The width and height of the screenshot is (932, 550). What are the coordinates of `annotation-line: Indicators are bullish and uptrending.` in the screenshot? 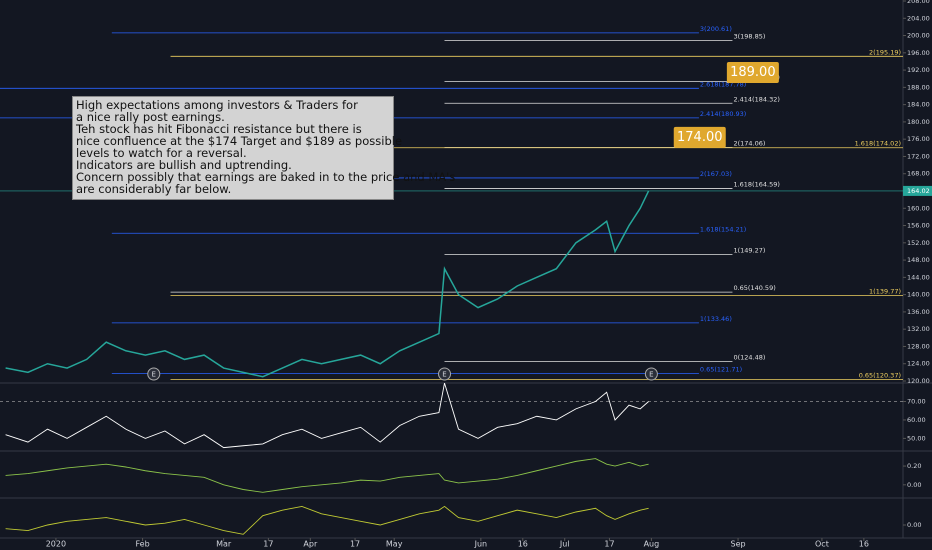 It's located at (184, 165).